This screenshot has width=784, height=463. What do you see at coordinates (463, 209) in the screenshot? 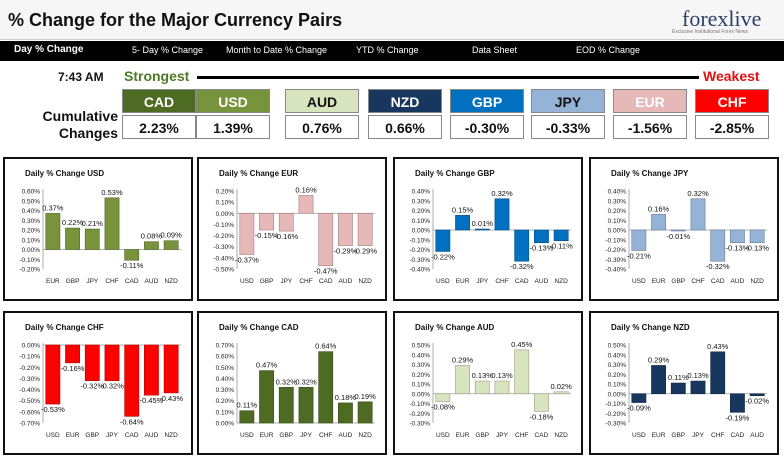
I see `data-label: 0.15%` at bounding box center [463, 209].